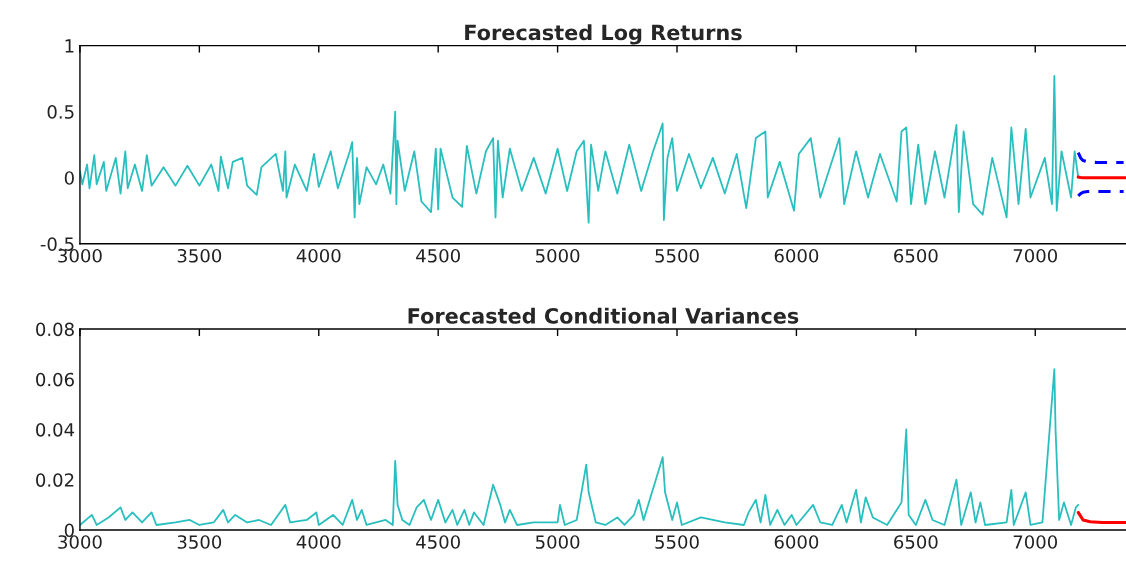  What do you see at coordinates (55, 480) in the screenshot?
I see `y-tick-label: 0.02` at bounding box center [55, 480].